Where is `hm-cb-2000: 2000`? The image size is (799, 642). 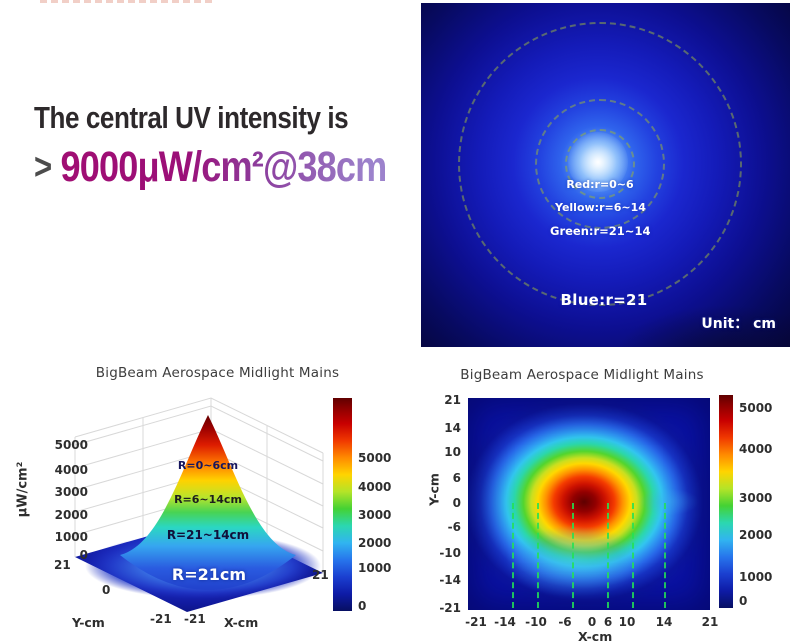
hm-cb-2000: 2000 is located at coordinates (756, 535).